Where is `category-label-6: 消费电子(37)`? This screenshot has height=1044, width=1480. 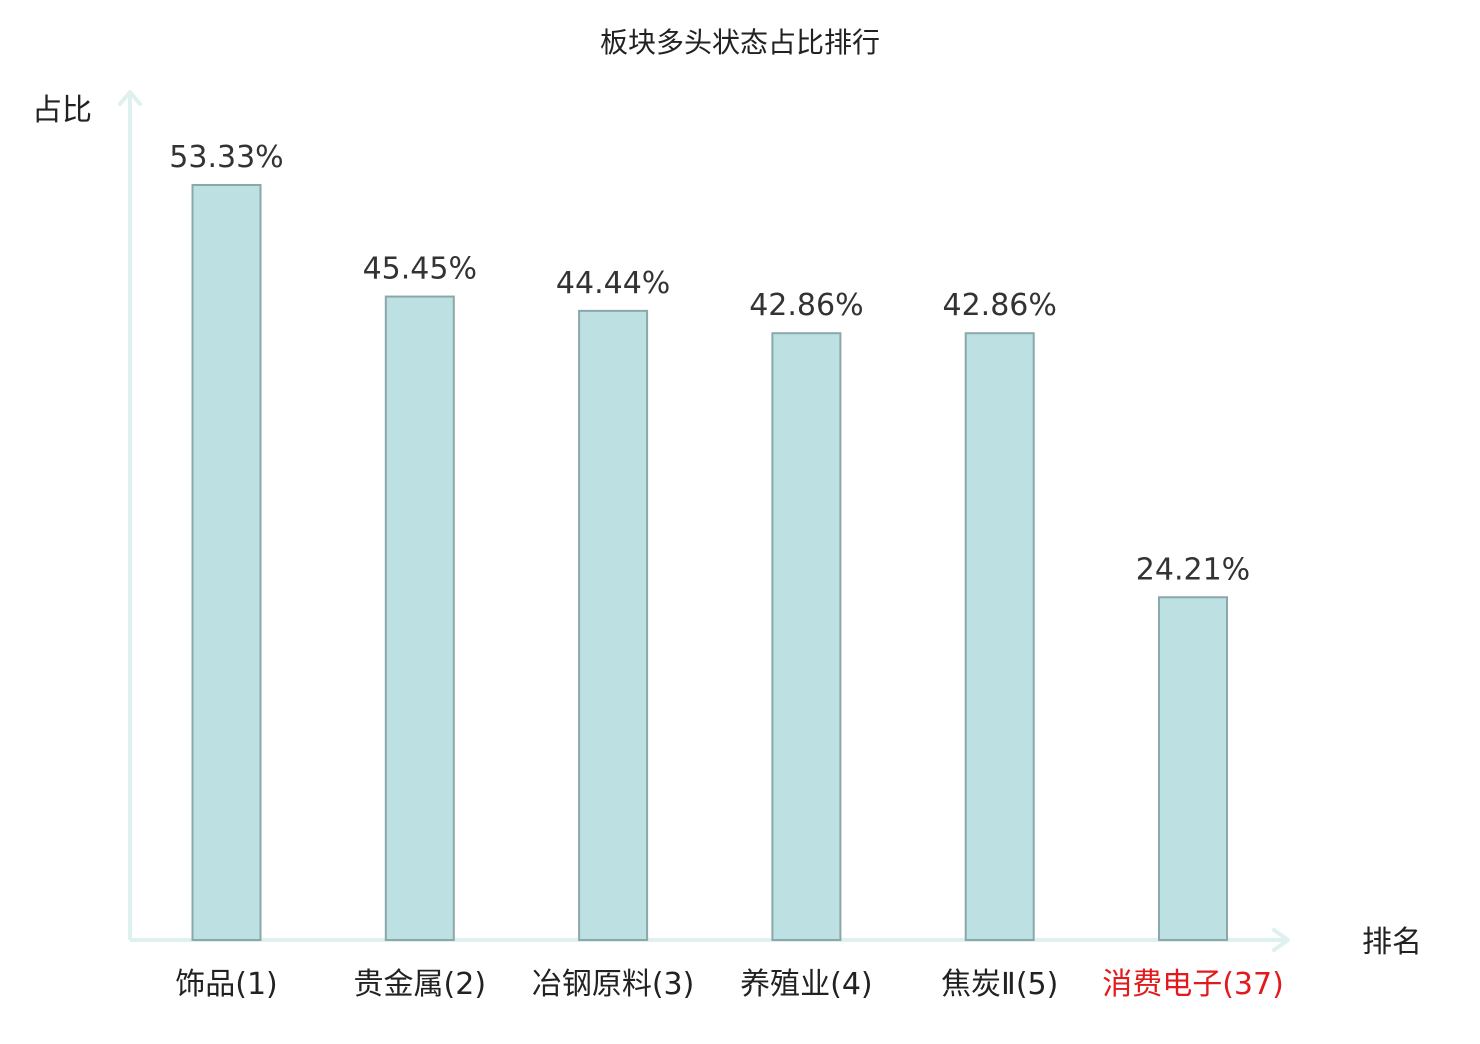 category-label-6: 消费电子(37) is located at coordinates (1193, 984).